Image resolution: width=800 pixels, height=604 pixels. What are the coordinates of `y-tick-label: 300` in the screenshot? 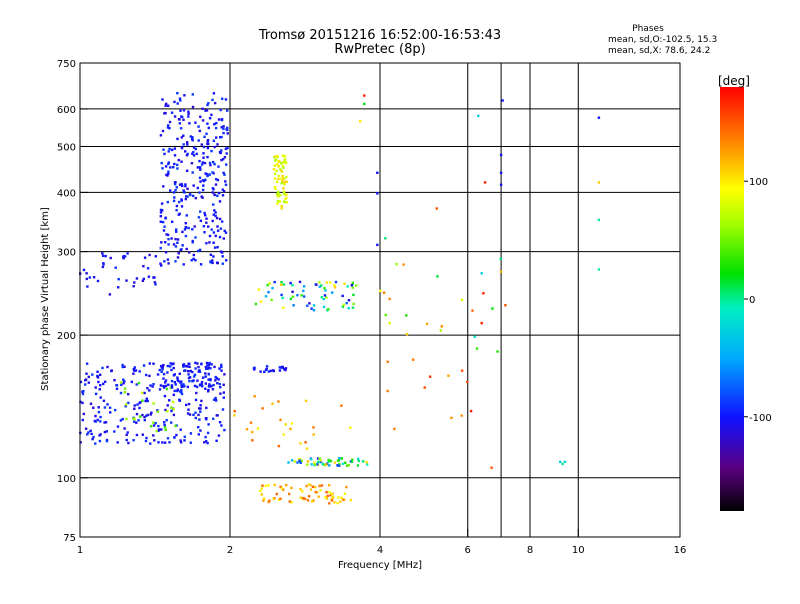 It's located at (66, 253).